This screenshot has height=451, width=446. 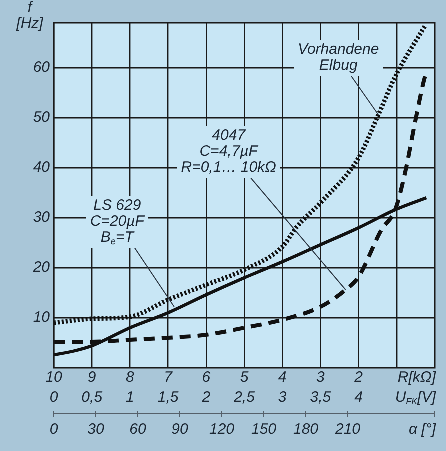 What do you see at coordinates (92, 377) in the screenshot?
I see `x2-tick-label: 9` at bounding box center [92, 377].